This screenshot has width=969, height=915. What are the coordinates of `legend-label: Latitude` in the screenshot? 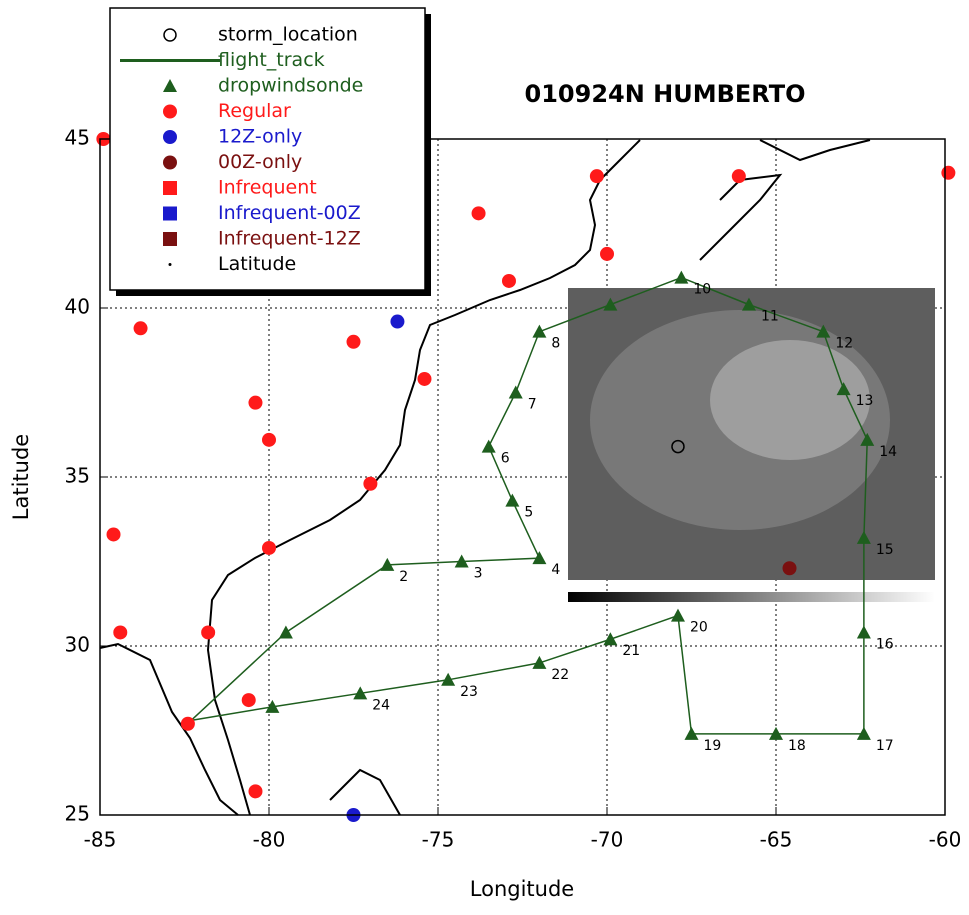 It's located at (257, 264).